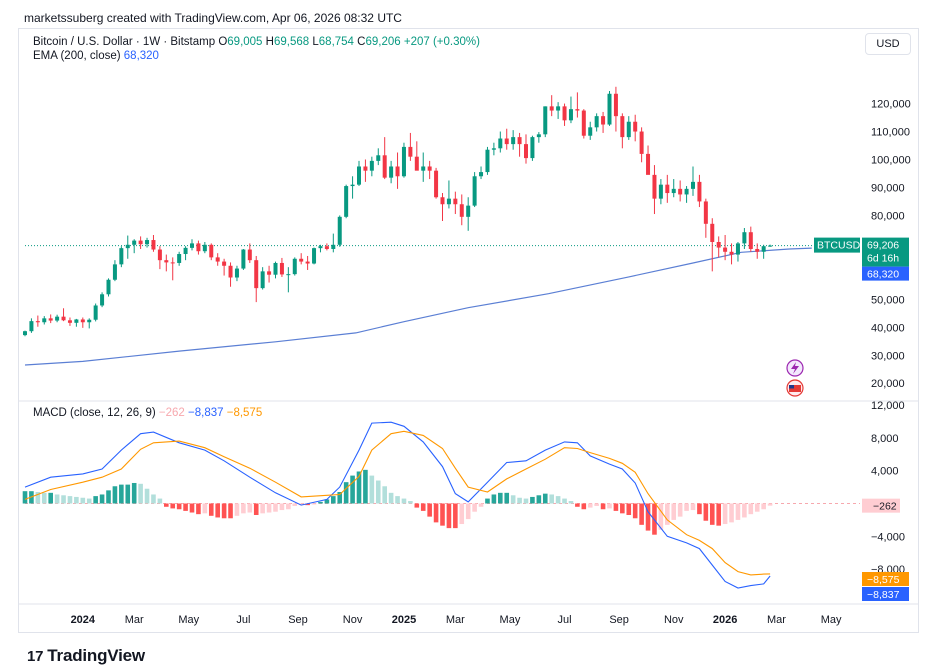 This screenshot has height=667, width=931. What do you see at coordinates (86, 656) in the screenshot?
I see `tradingview-logo: 17 TradingView` at bounding box center [86, 656].